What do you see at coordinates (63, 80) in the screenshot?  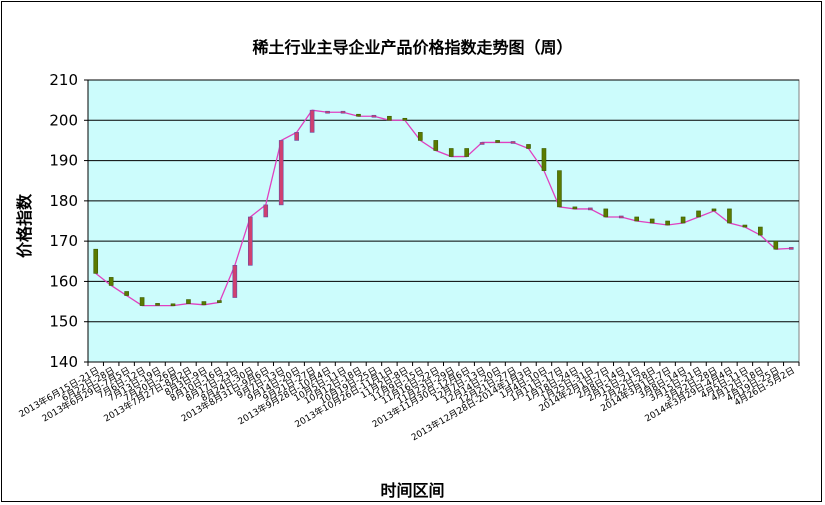 I see `y-tick-label: 210` at bounding box center [63, 80].